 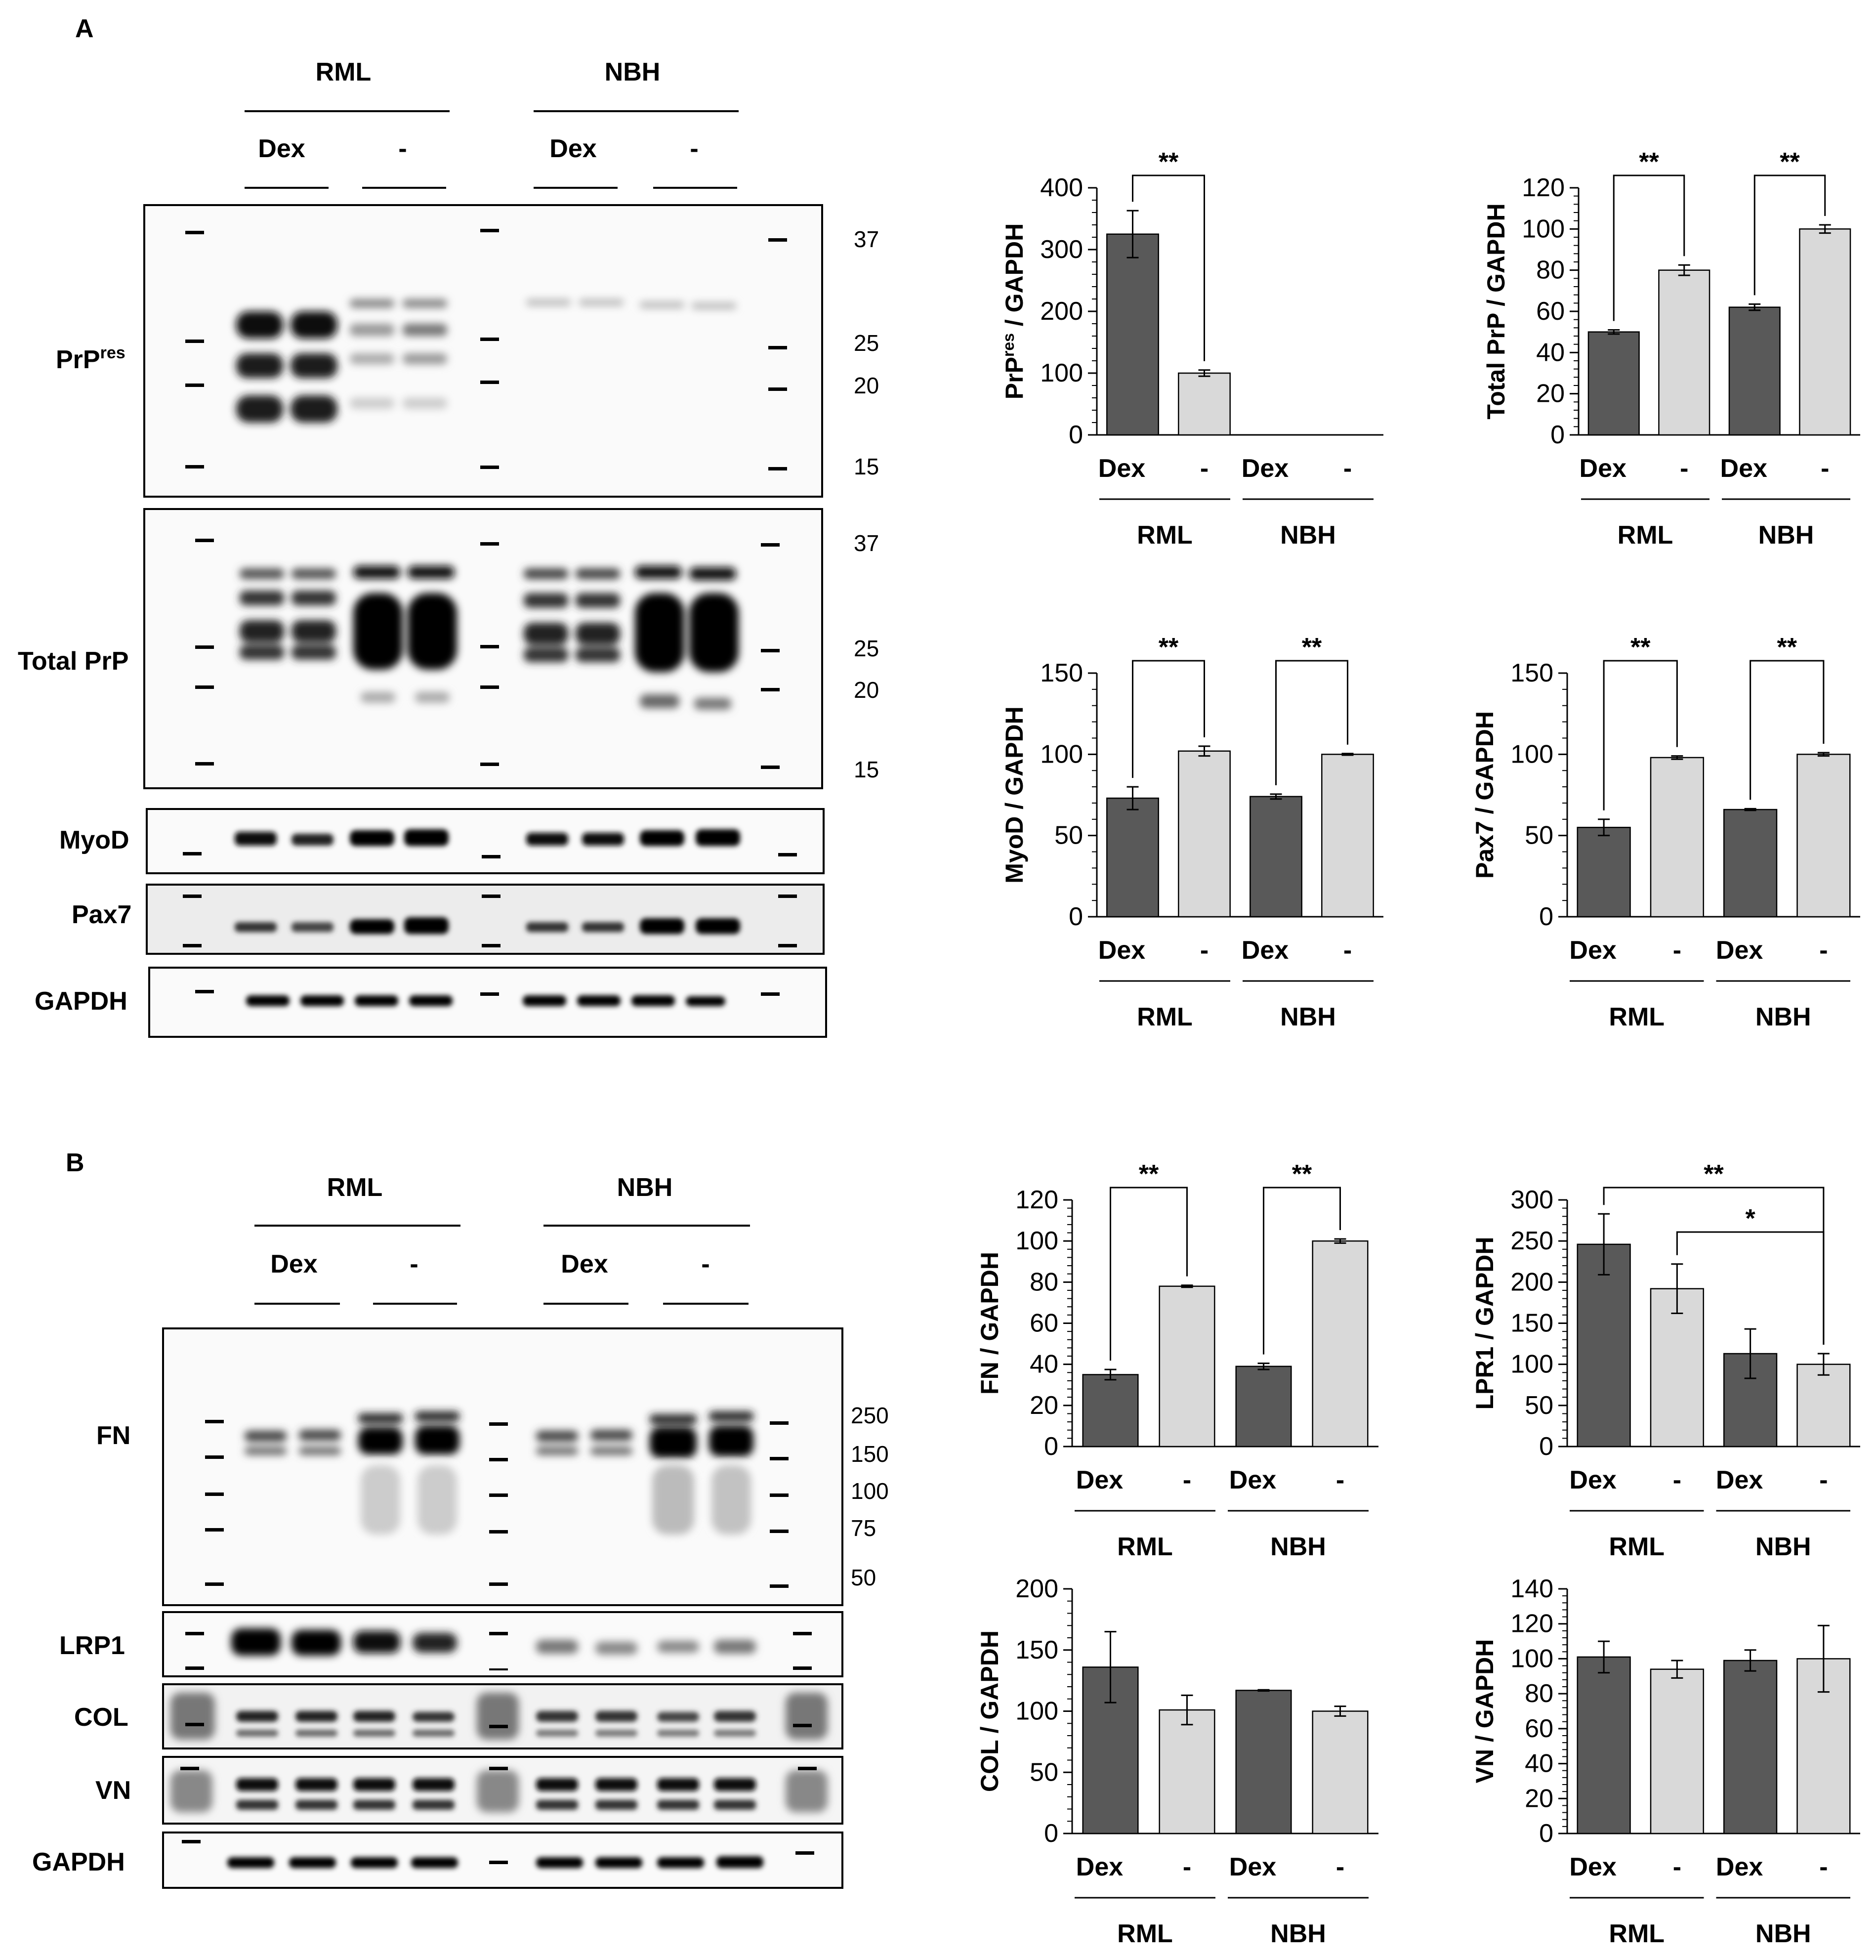 I want to click on mw-markers: 37 25 20 15, so click(x=866, y=656).